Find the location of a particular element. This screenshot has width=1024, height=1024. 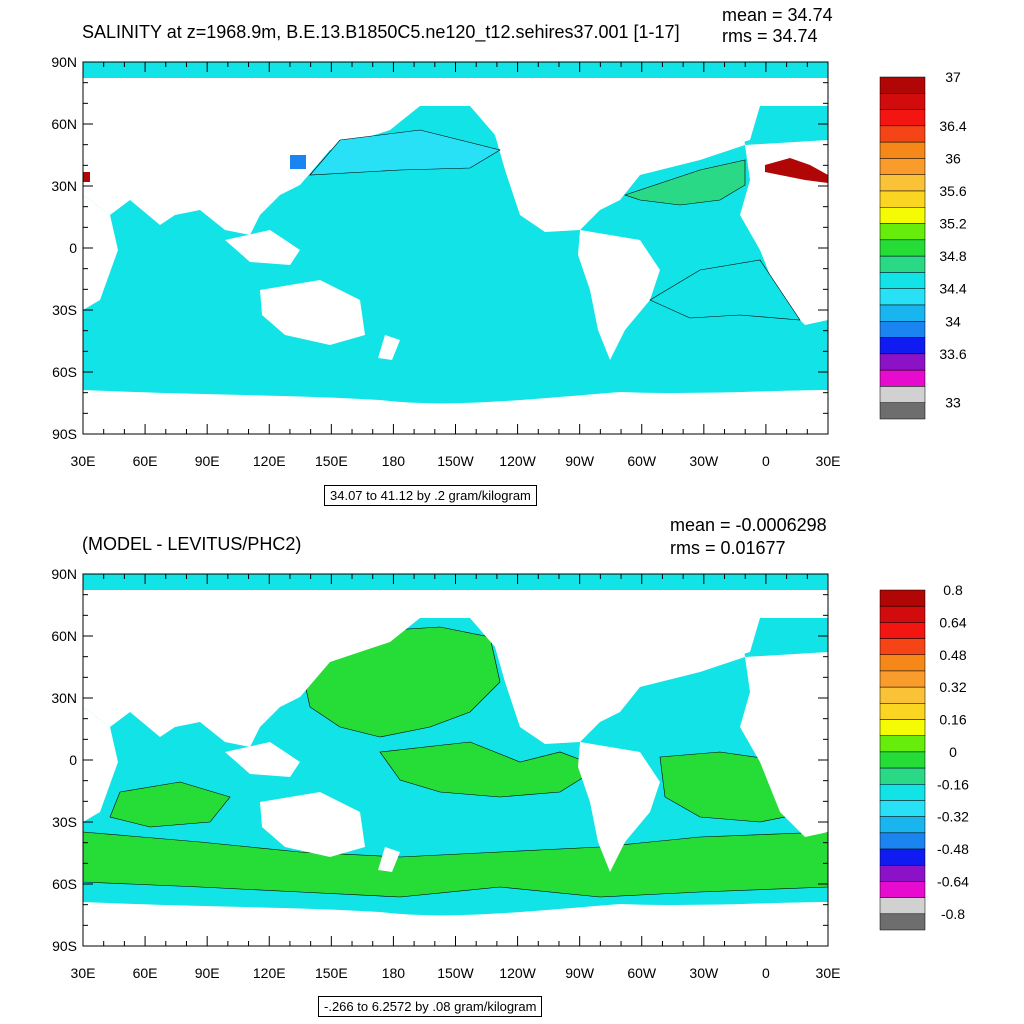

bottom-x-tick-label: 150W is located at coordinates (455, 973).